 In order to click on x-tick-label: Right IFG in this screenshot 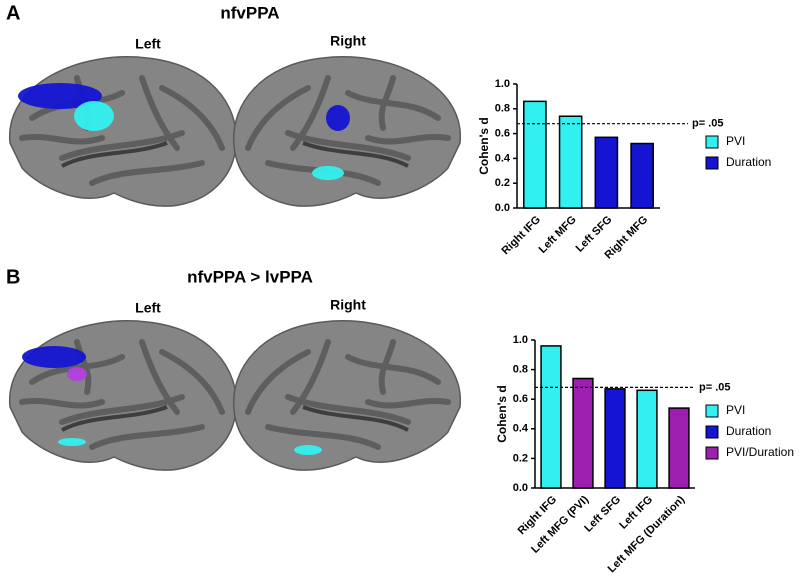, I will do `click(521, 235)`.